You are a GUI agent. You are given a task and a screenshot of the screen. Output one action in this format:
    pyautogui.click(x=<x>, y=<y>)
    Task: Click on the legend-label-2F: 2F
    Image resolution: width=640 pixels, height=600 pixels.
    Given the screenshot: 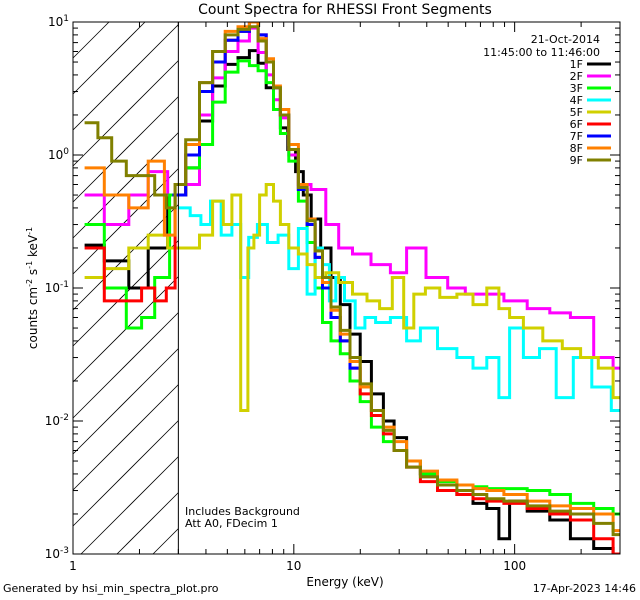 What is the action you would take?
    pyautogui.click(x=576, y=76)
    